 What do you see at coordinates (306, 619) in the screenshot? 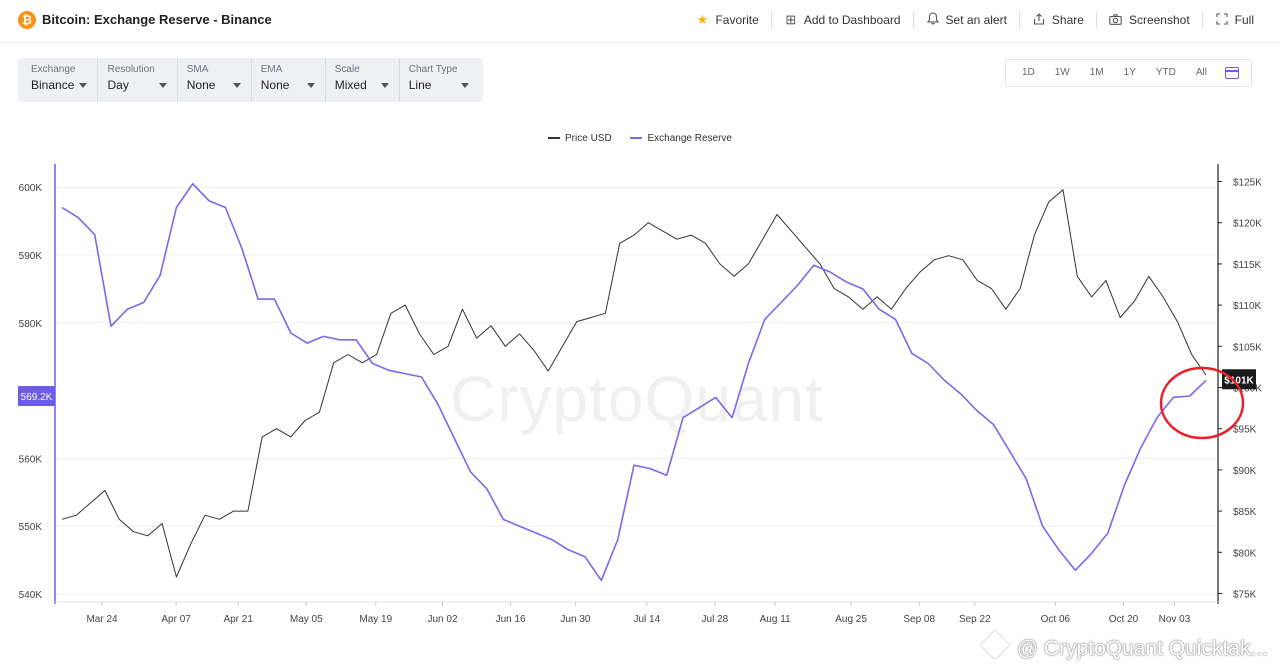
I see `x-tick-label: May 05` at bounding box center [306, 619].